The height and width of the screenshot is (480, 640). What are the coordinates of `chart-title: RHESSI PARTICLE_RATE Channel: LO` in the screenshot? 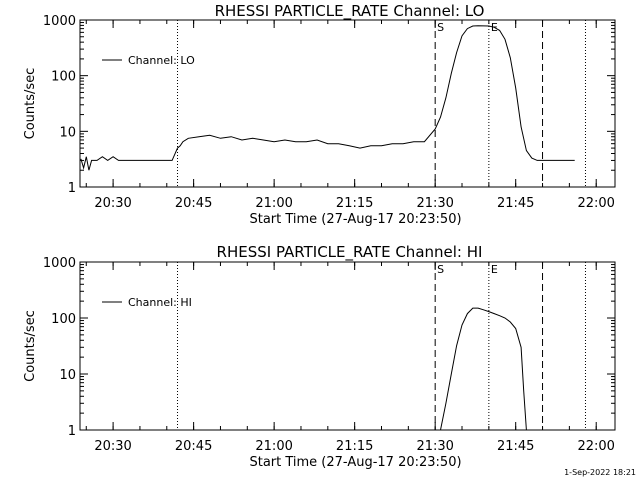 It's located at (350, 11).